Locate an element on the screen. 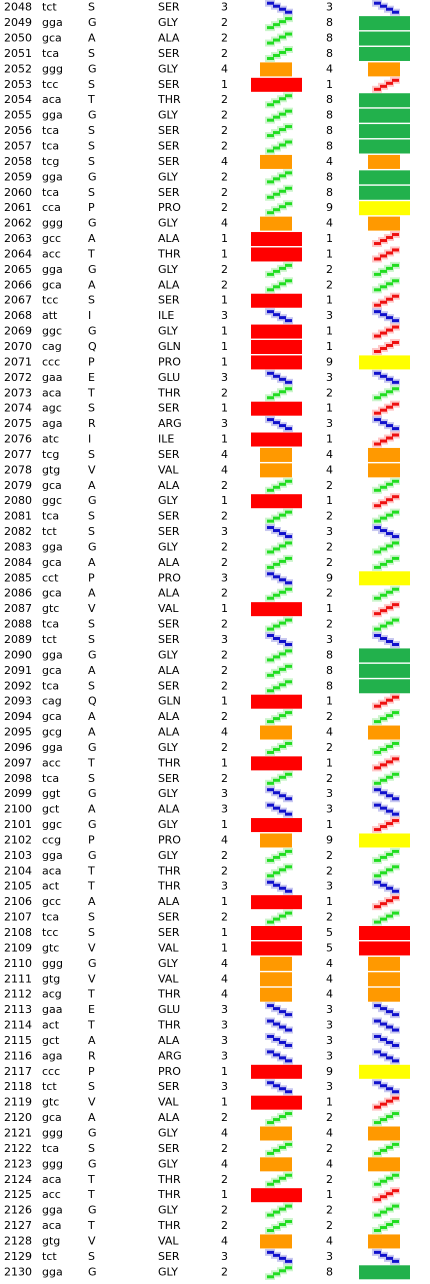  row-index: 2104 is located at coordinates (18, 870).